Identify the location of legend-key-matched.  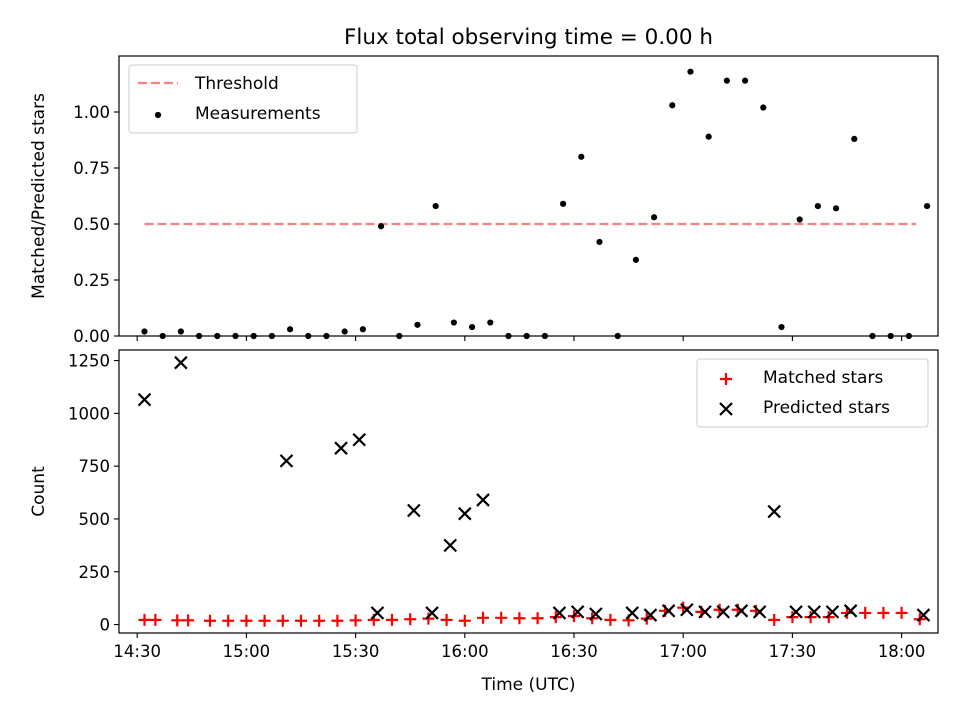
(726, 379).